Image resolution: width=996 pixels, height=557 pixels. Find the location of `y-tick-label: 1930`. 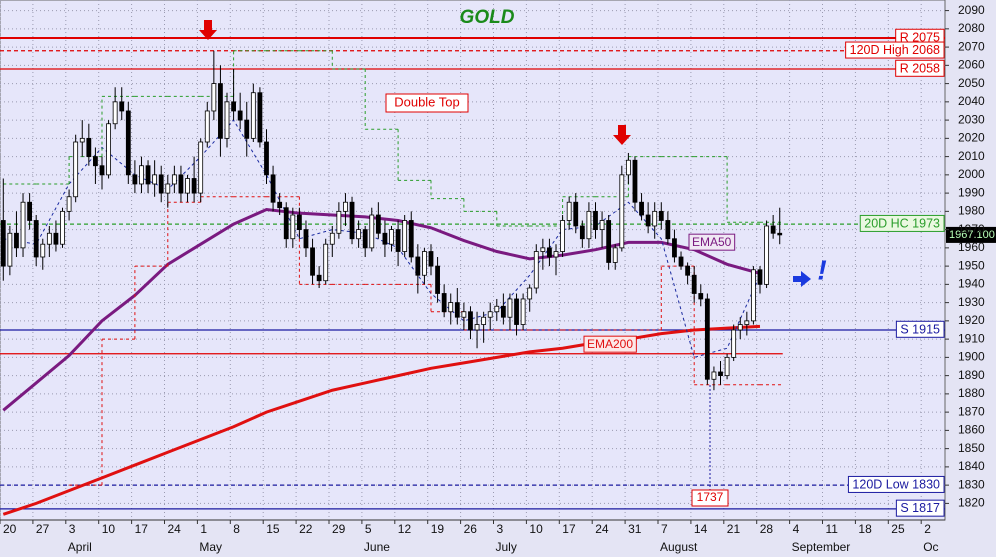

y-tick-label: 1930 is located at coordinates (971, 302).